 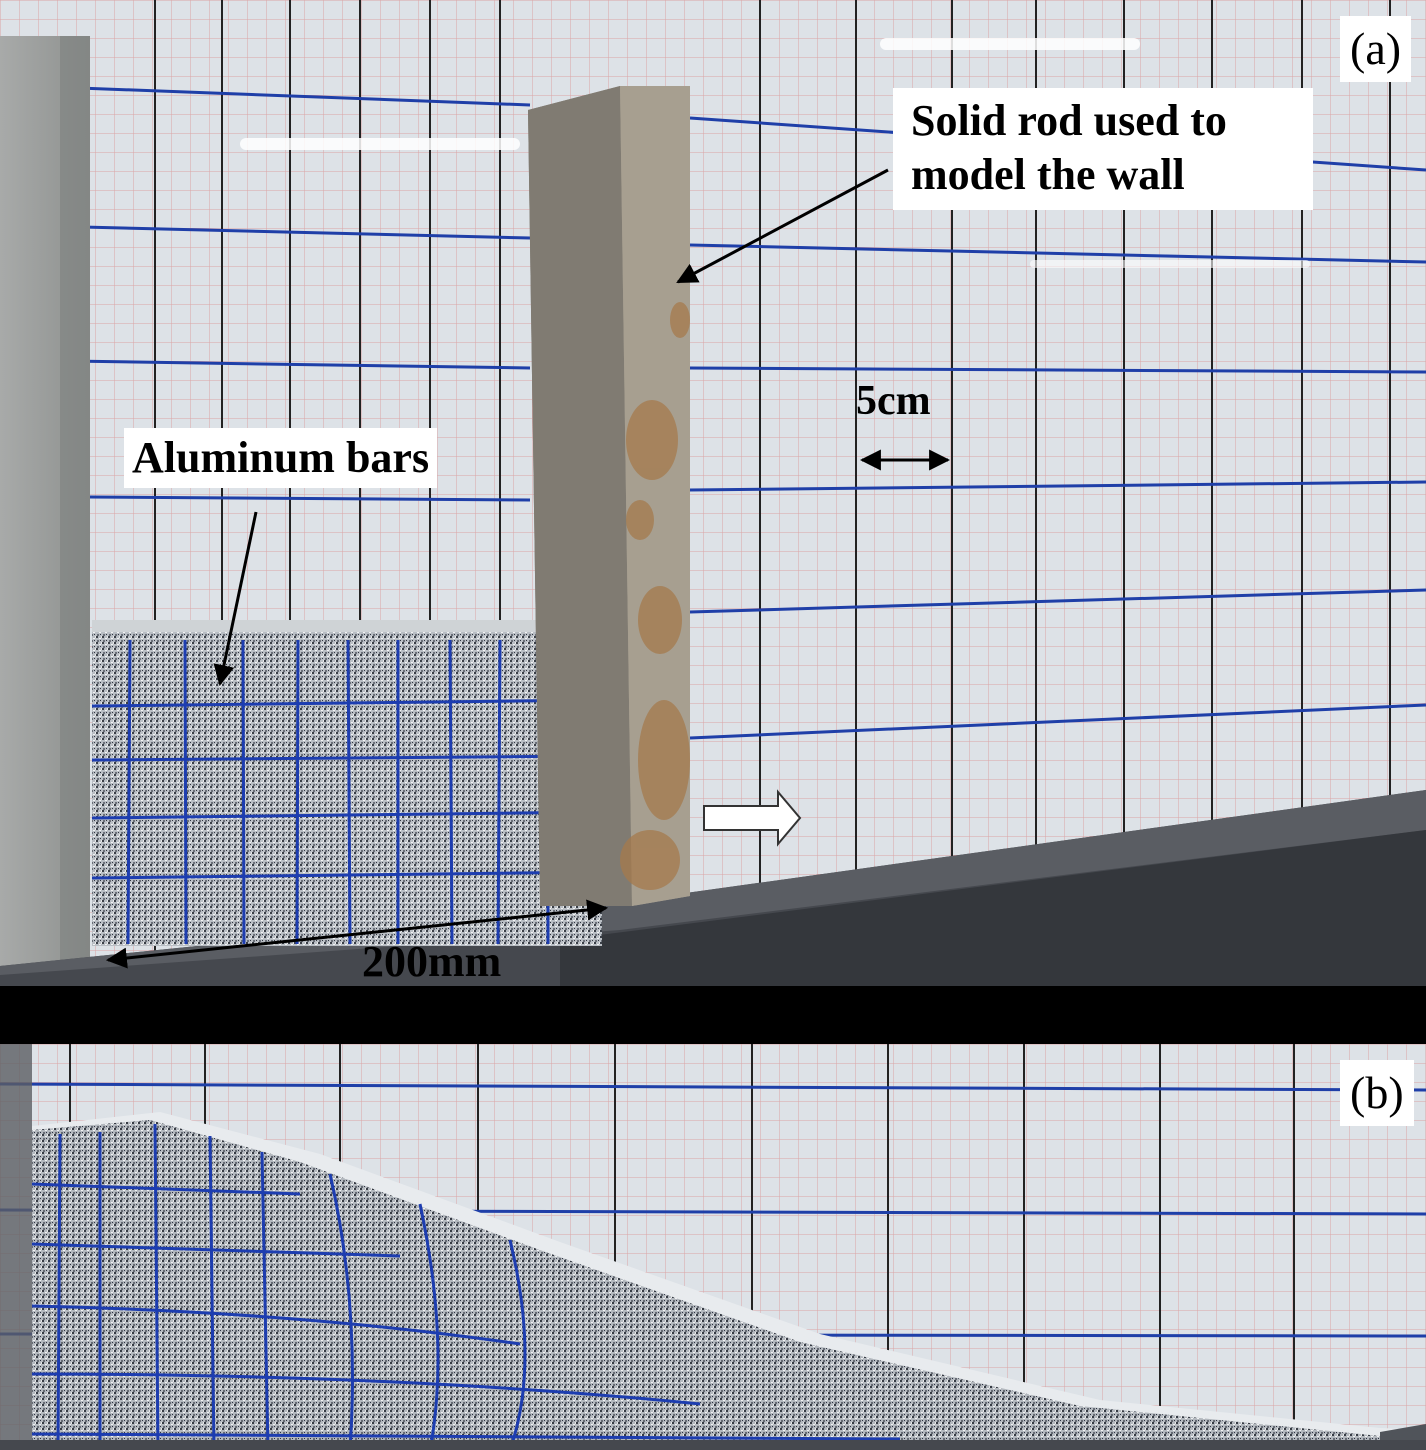 I want to click on panel-b-letter: (b), so click(x=1377, y=1093).